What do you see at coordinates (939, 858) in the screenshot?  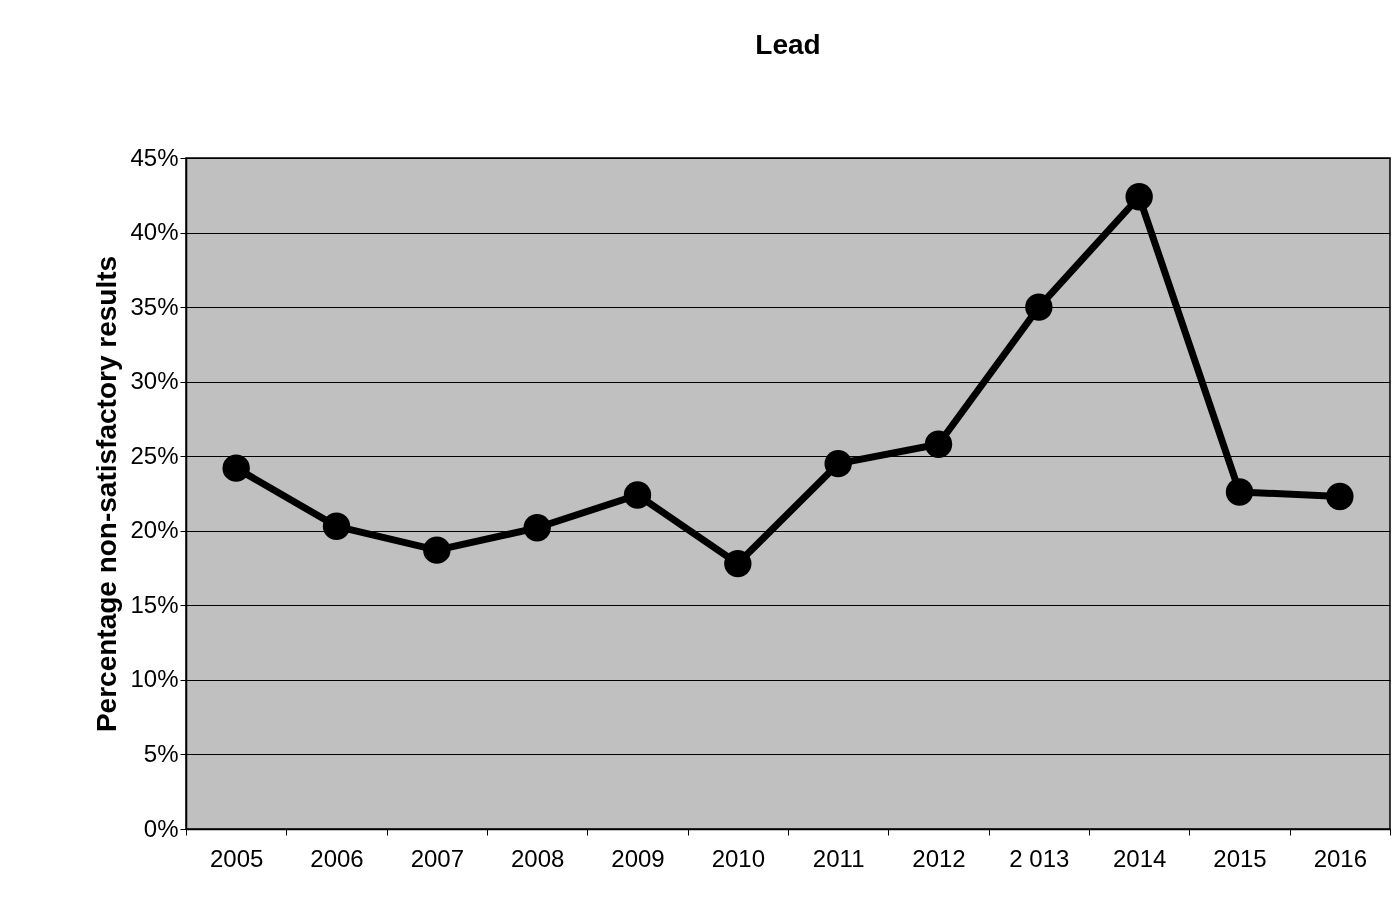 I see `x-tick-label: 2012` at bounding box center [939, 858].